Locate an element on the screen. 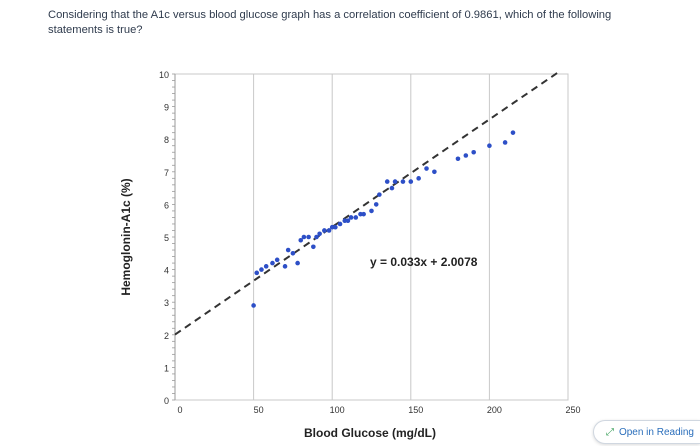 The width and height of the screenshot is (700, 446). y-tick-label: 4 is located at coordinates (166, 271).